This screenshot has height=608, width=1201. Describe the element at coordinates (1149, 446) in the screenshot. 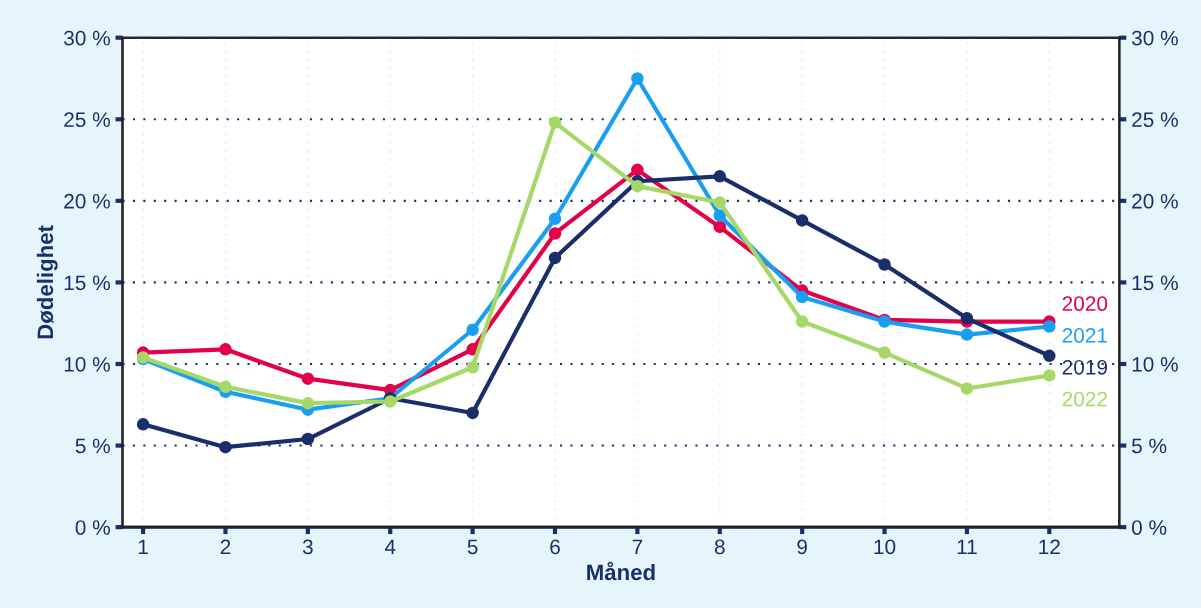

I see `y2-tick-label: 5 %` at that location.